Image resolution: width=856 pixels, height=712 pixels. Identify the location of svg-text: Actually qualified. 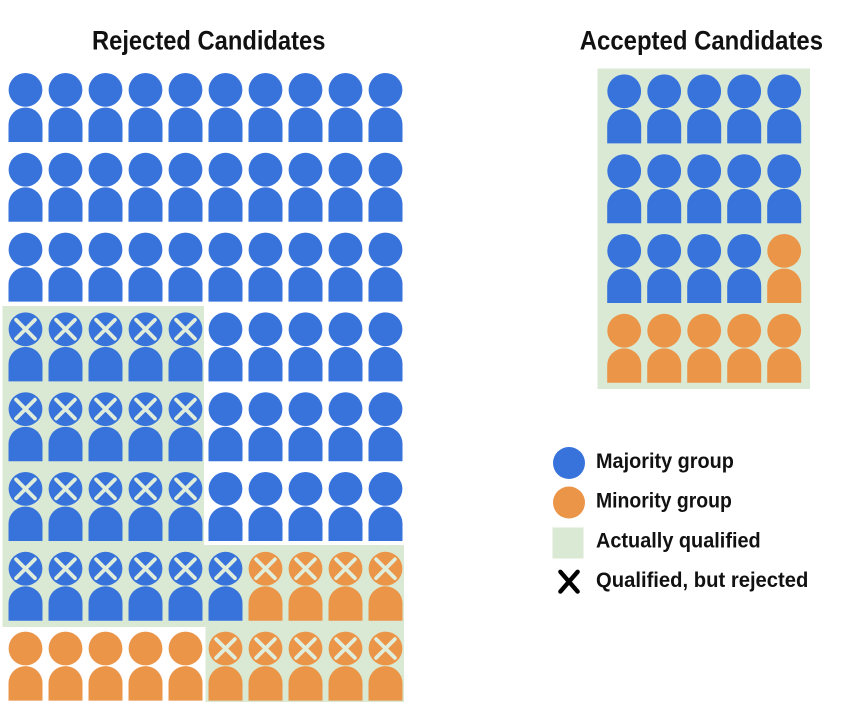
(678, 540).